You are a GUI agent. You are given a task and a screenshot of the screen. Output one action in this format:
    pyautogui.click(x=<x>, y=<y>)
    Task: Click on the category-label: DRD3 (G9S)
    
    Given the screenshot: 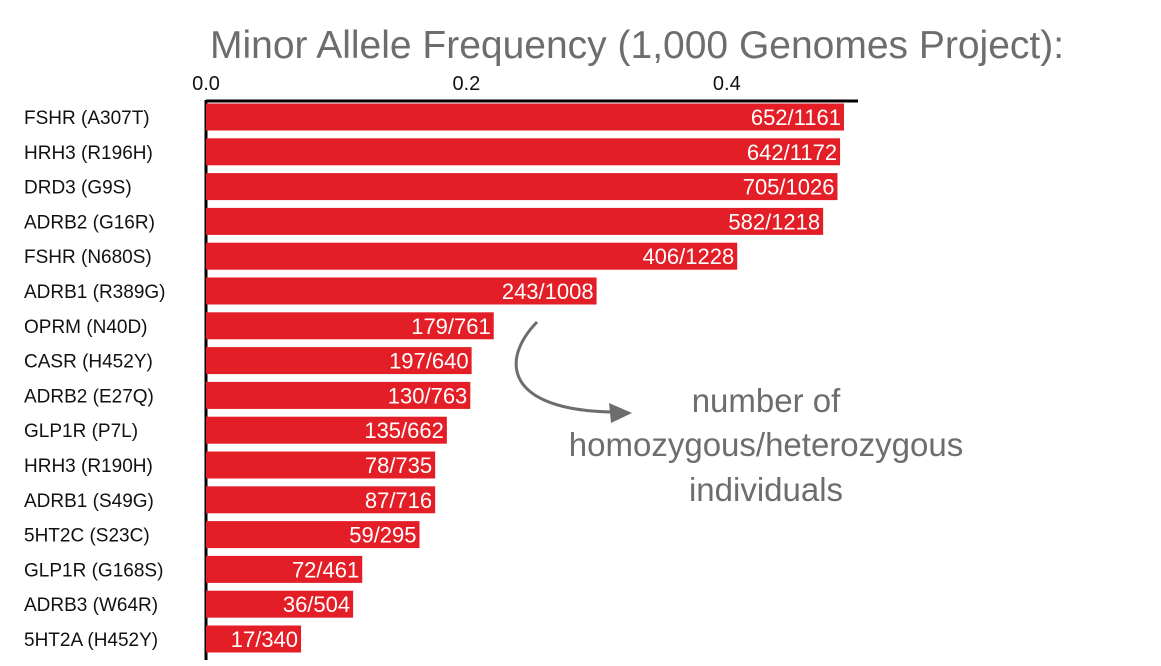 What is the action you would take?
    pyautogui.click(x=78, y=188)
    